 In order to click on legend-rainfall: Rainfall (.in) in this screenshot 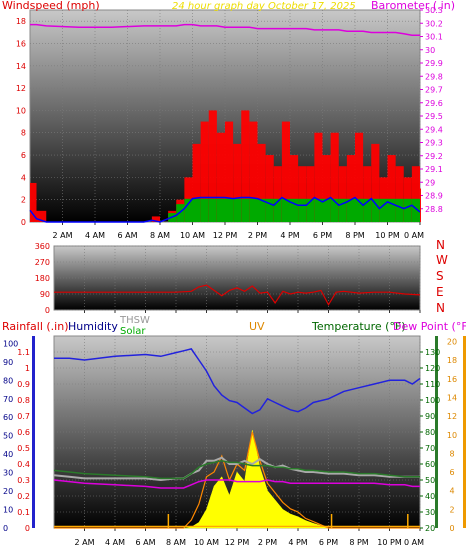, I will do `click(35, 326)`.